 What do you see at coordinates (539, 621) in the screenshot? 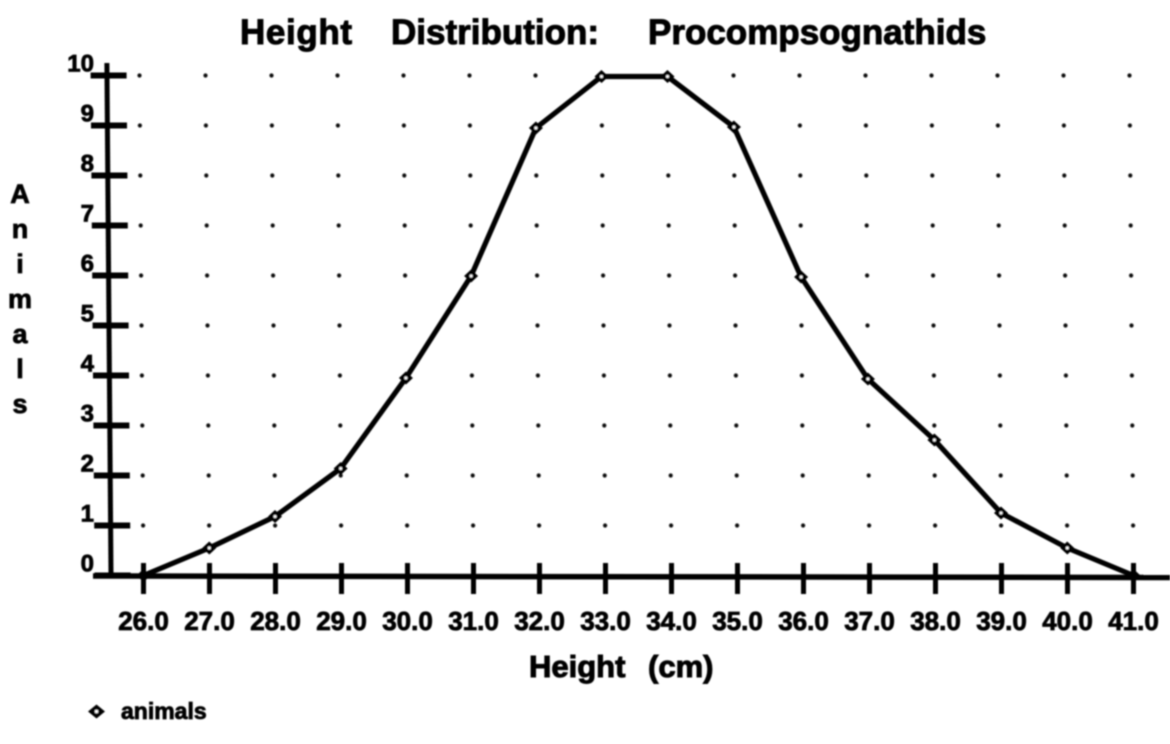
I see `svg-text: 32.0` at bounding box center [539, 621].